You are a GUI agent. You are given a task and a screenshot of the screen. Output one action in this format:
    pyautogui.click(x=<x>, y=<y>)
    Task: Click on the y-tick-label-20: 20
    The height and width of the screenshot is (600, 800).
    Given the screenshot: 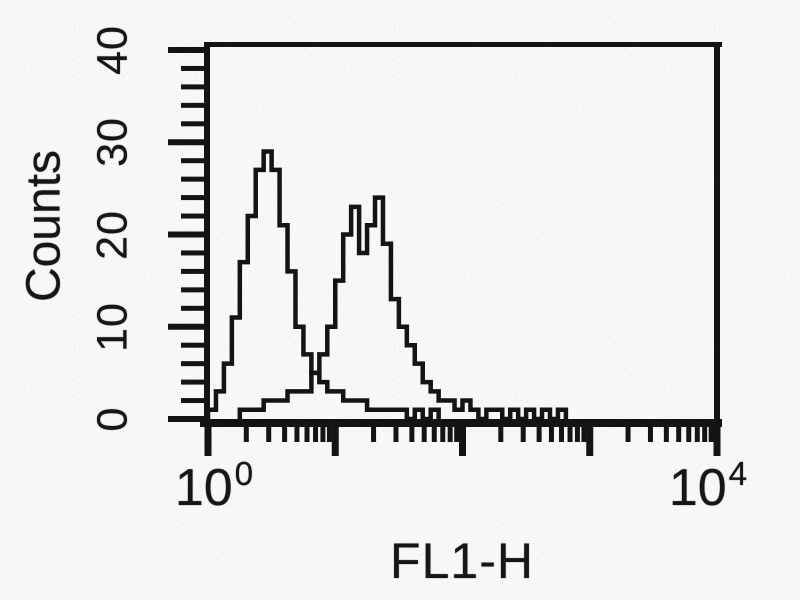 What is the action you would take?
    pyautogui.click(x=112, y=234)
    